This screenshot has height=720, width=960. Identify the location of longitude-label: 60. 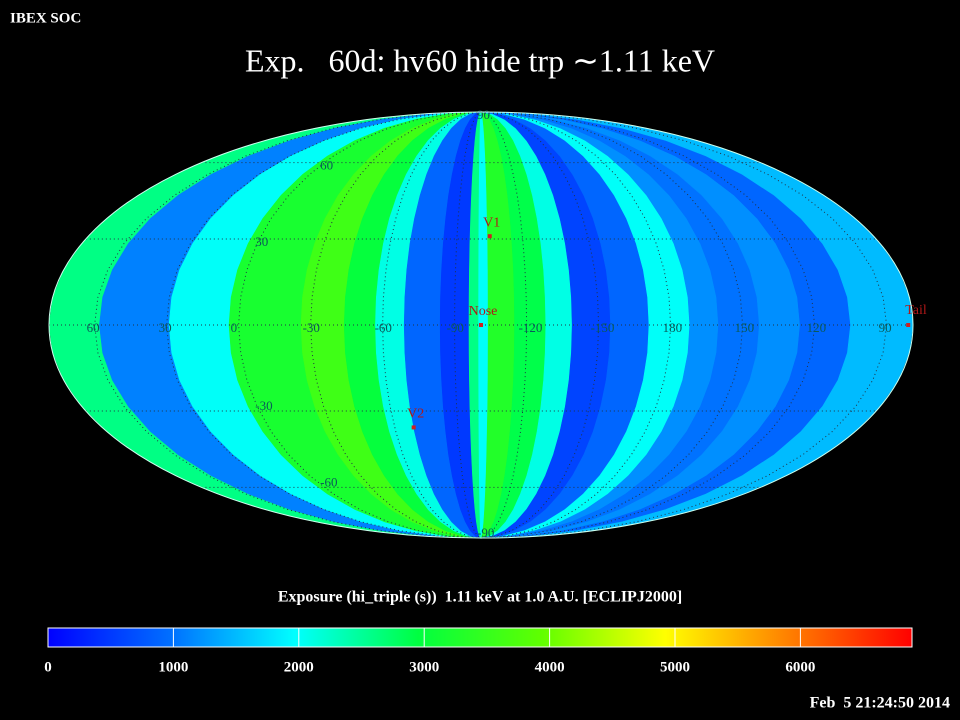
(93, 327).